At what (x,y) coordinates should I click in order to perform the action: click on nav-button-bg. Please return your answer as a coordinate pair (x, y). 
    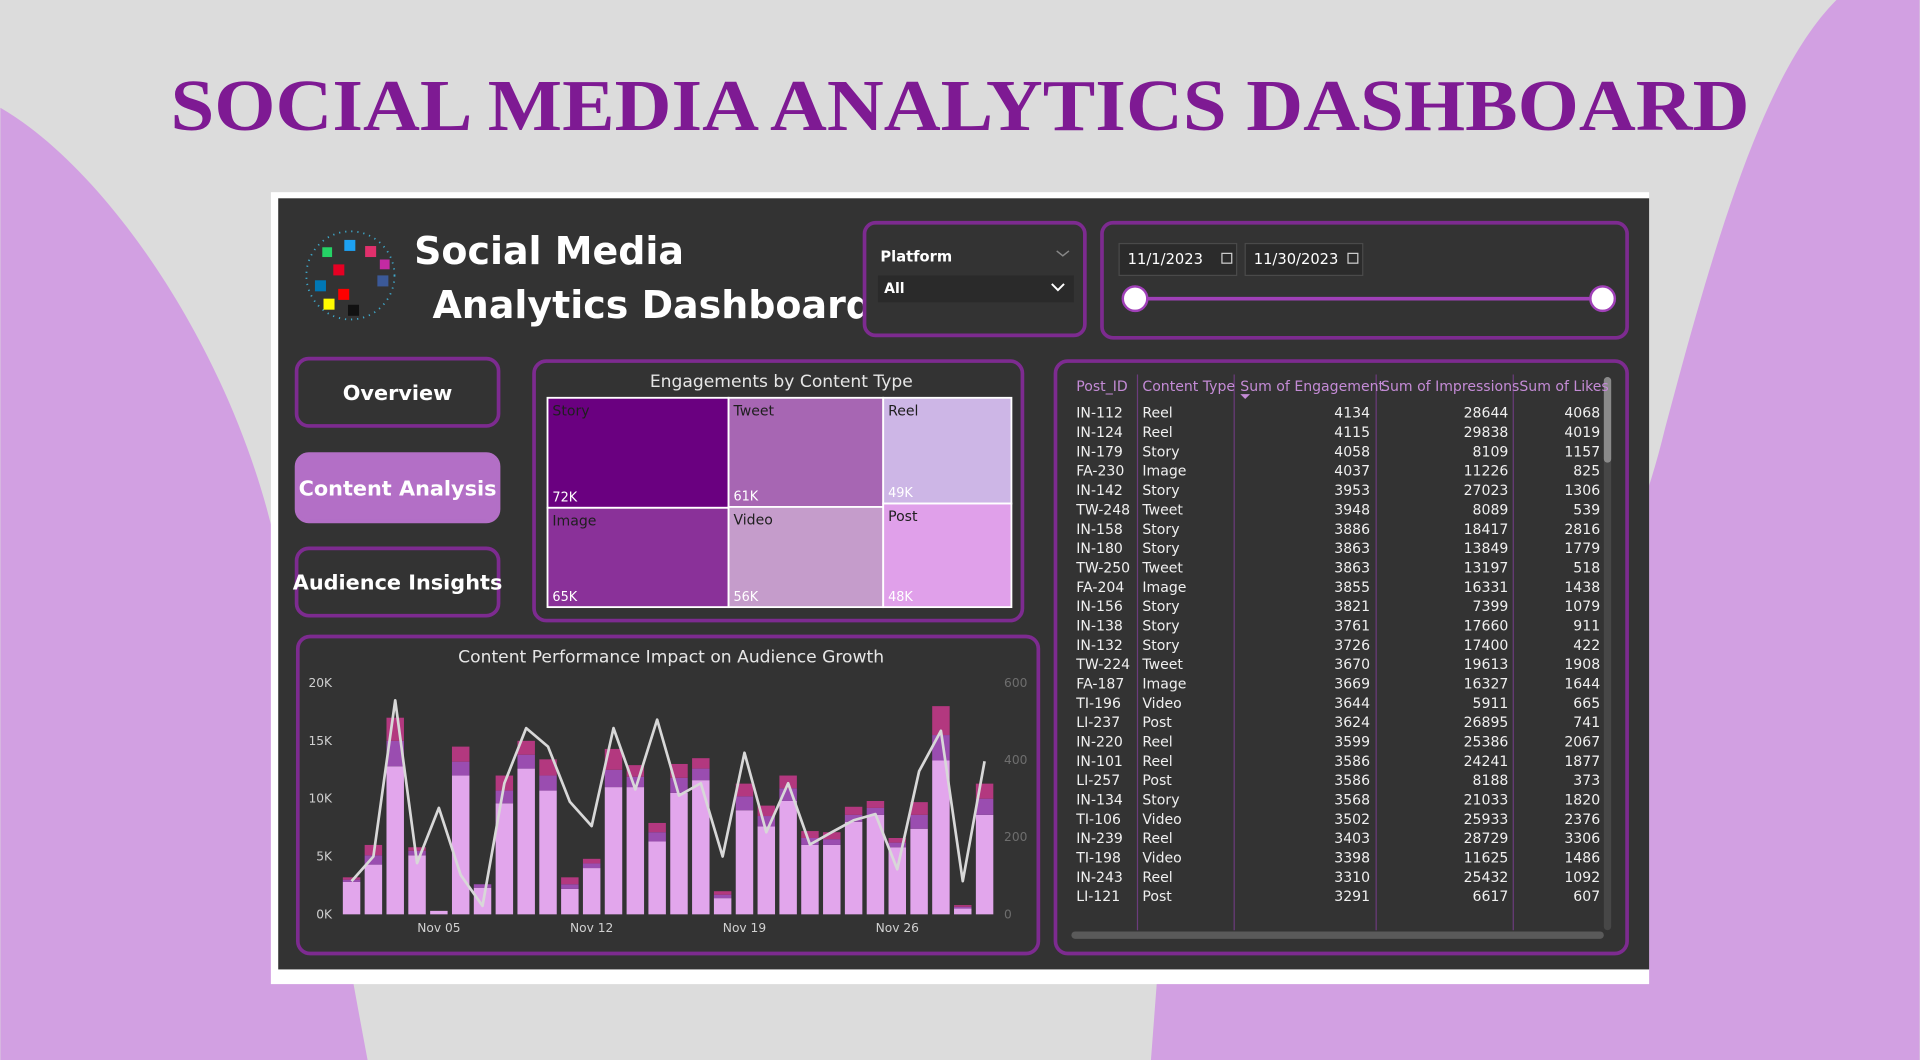
    Looking at the image, I should click on (397, 582).